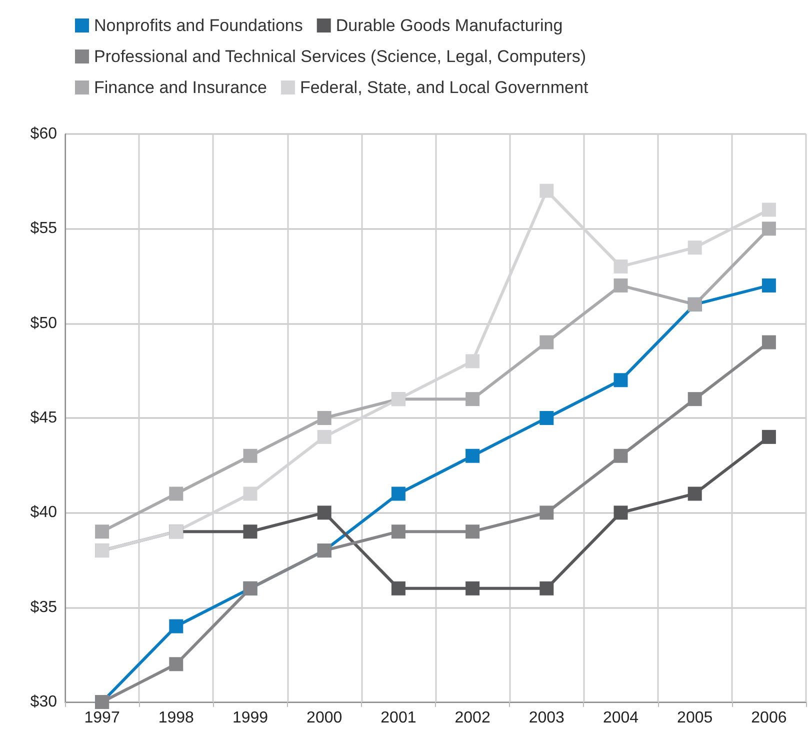 This screenshot has width=809, height=744. Describe the element at coordinates (176, 718) in the screenshot. I see `x-tick-label: 1998` at that location.